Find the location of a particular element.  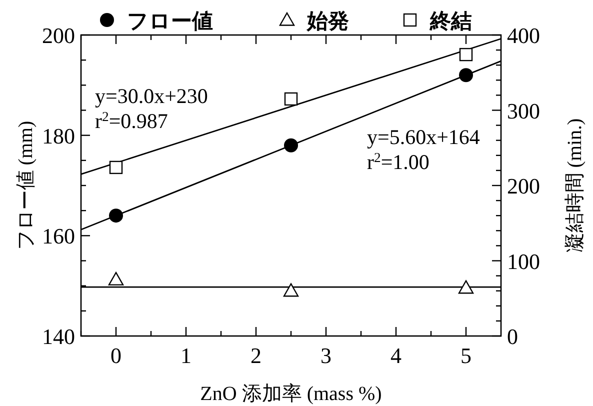

annotation: r$^{2}$=1.00 is located at coordinates (398, 162).